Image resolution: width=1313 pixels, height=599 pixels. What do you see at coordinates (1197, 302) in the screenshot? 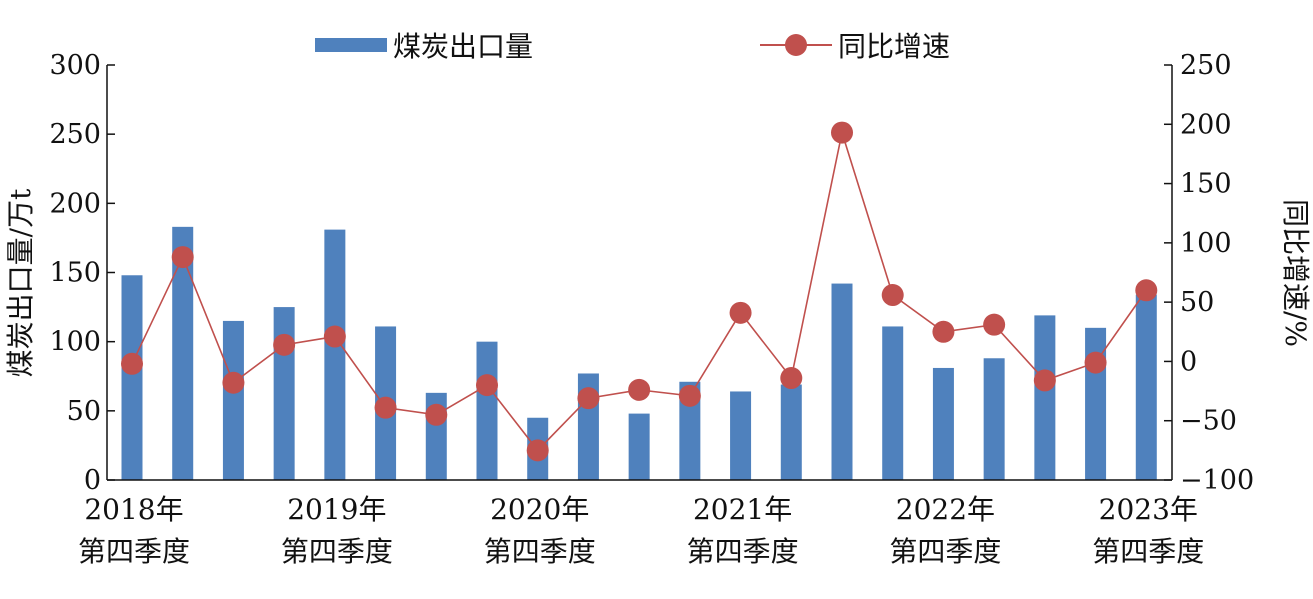
I see `y-right-tick-label: 50` at bounding box center [1197, 302].